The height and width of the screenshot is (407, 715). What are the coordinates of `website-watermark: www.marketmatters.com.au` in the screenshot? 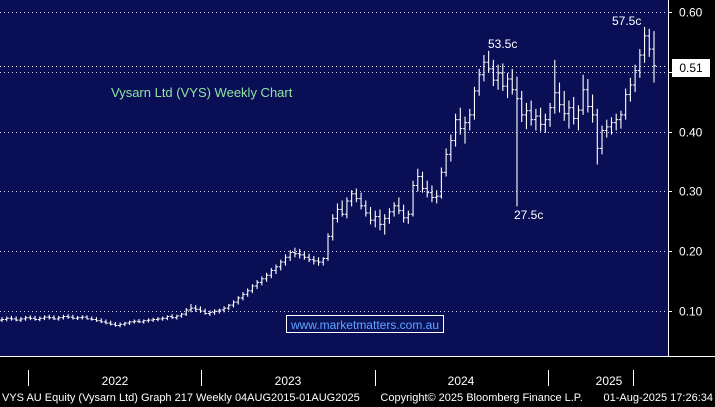 It's located at (365, 324).